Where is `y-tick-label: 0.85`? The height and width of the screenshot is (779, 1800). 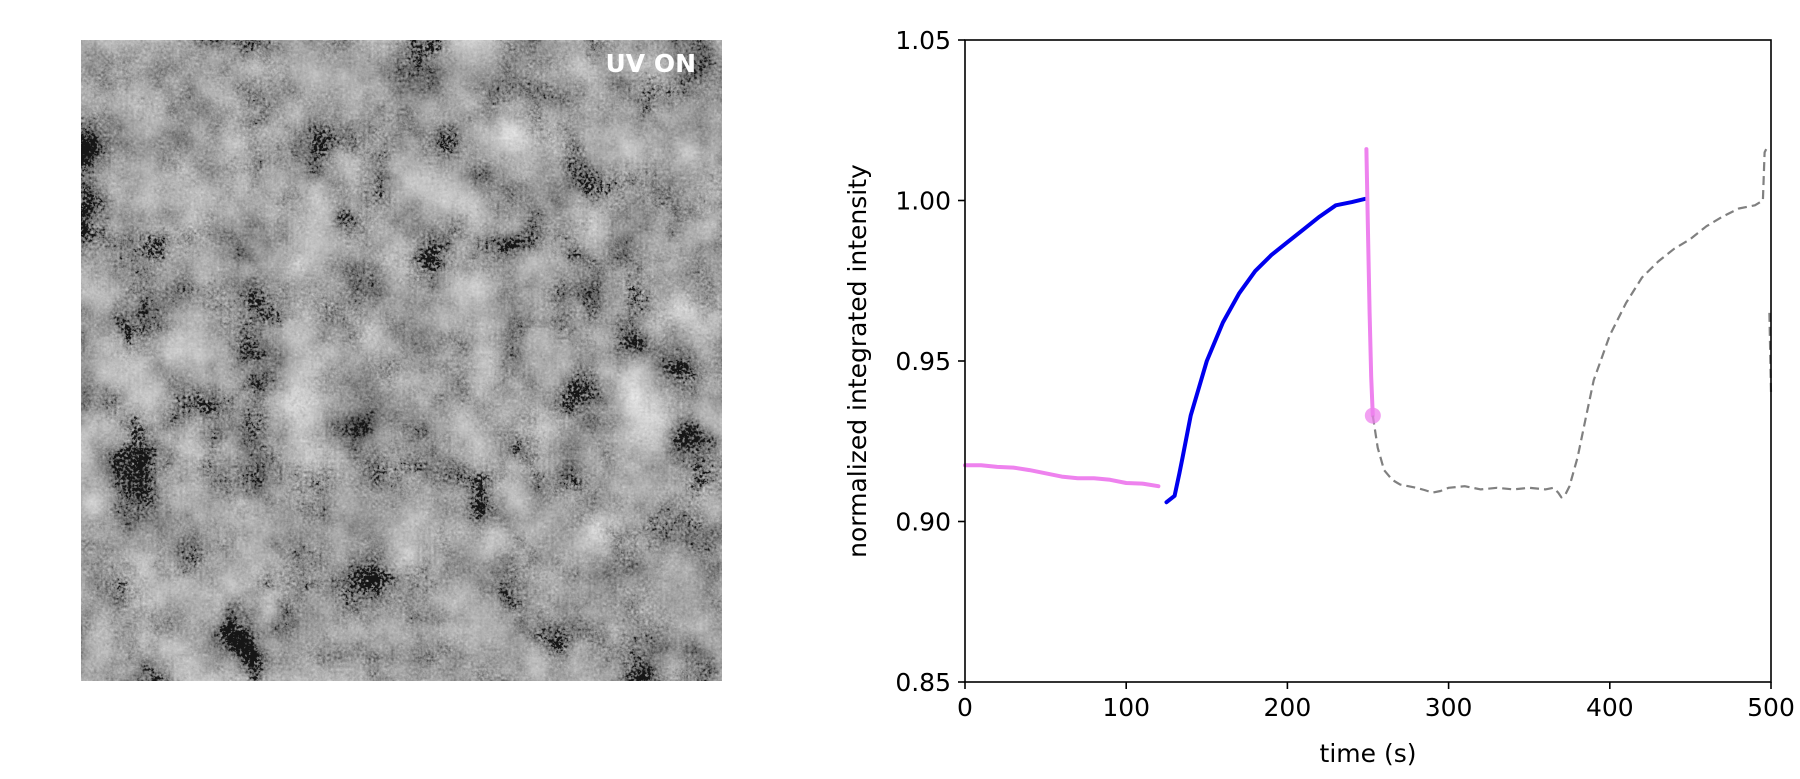
y-tick-label: 0.85 is located at coordinates (923, 682).